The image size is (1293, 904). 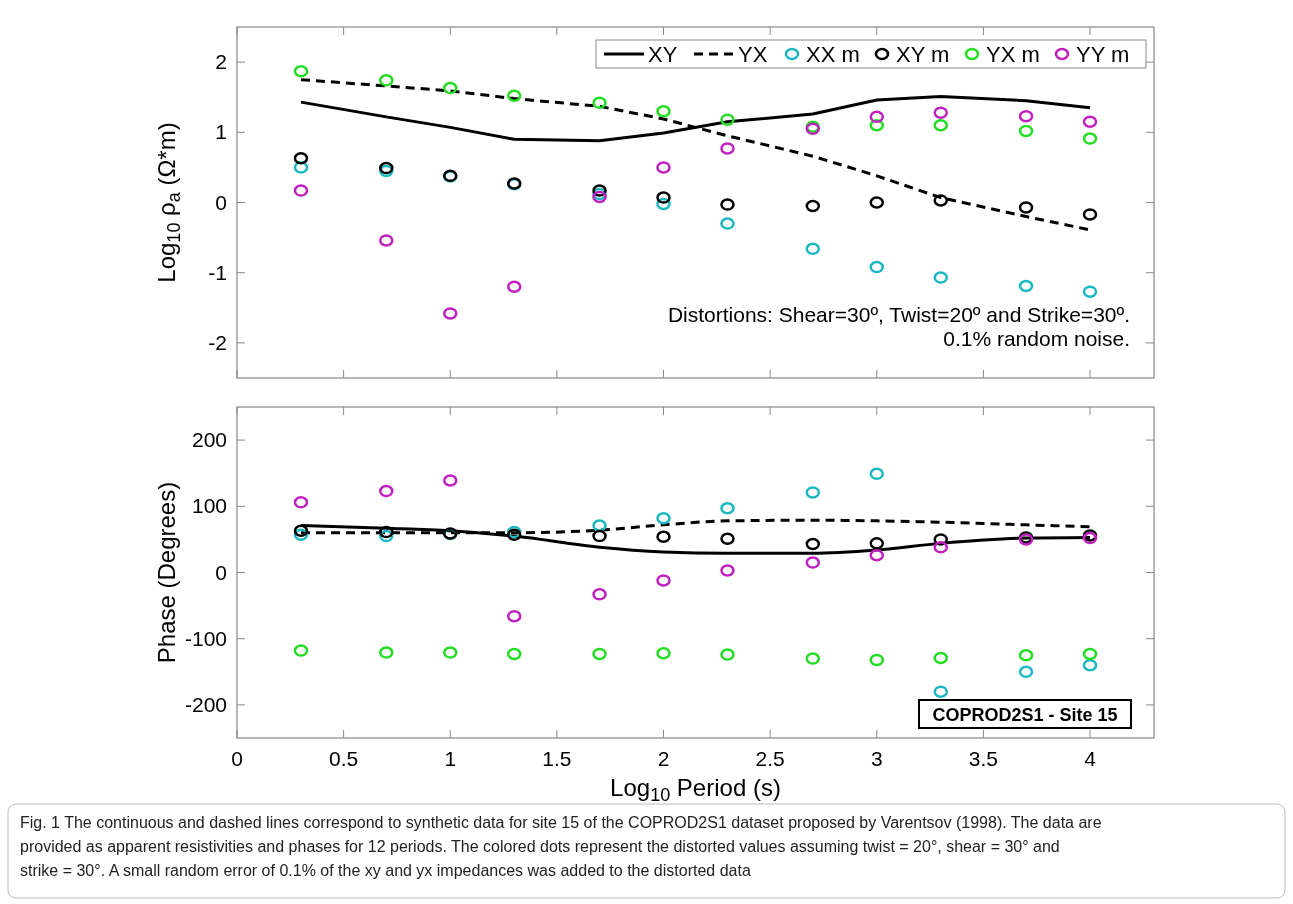 I want to click on y-axis-title: Phase (Degrees), so click(x=166, y=572).